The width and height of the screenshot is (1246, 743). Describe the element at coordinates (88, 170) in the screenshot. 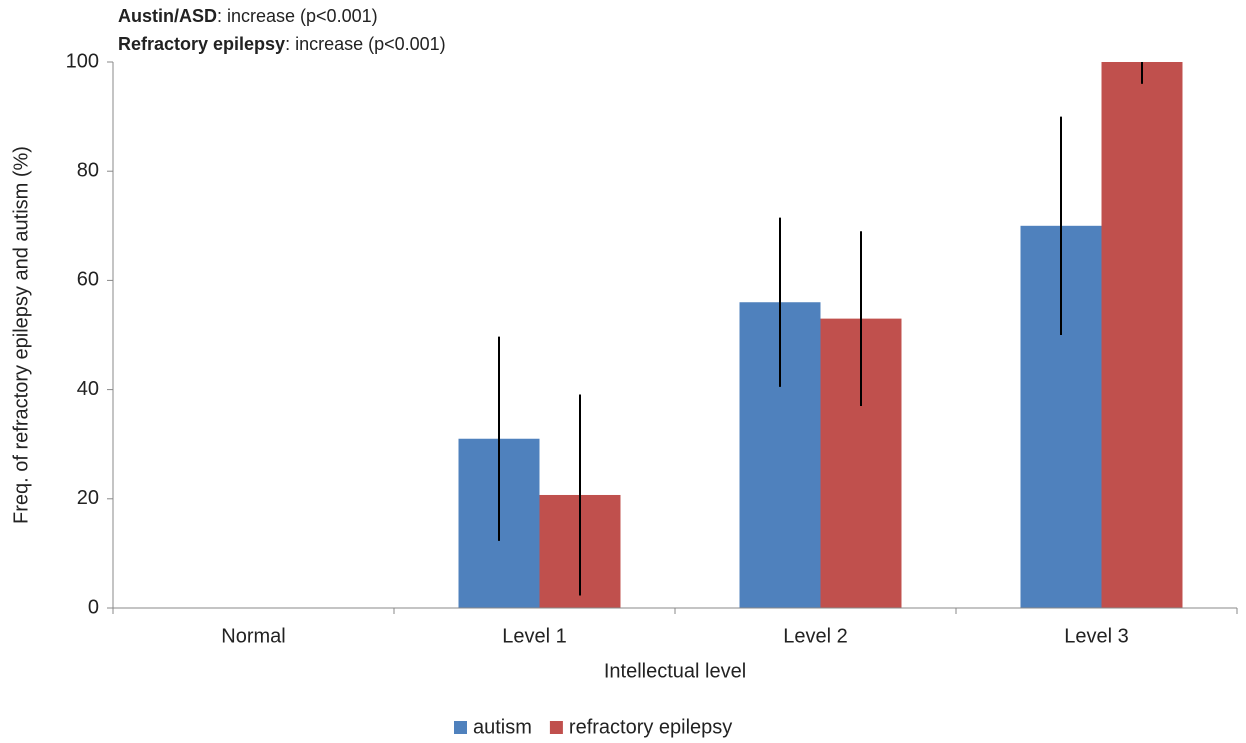

I see `y-tick-label: 80` at that location.